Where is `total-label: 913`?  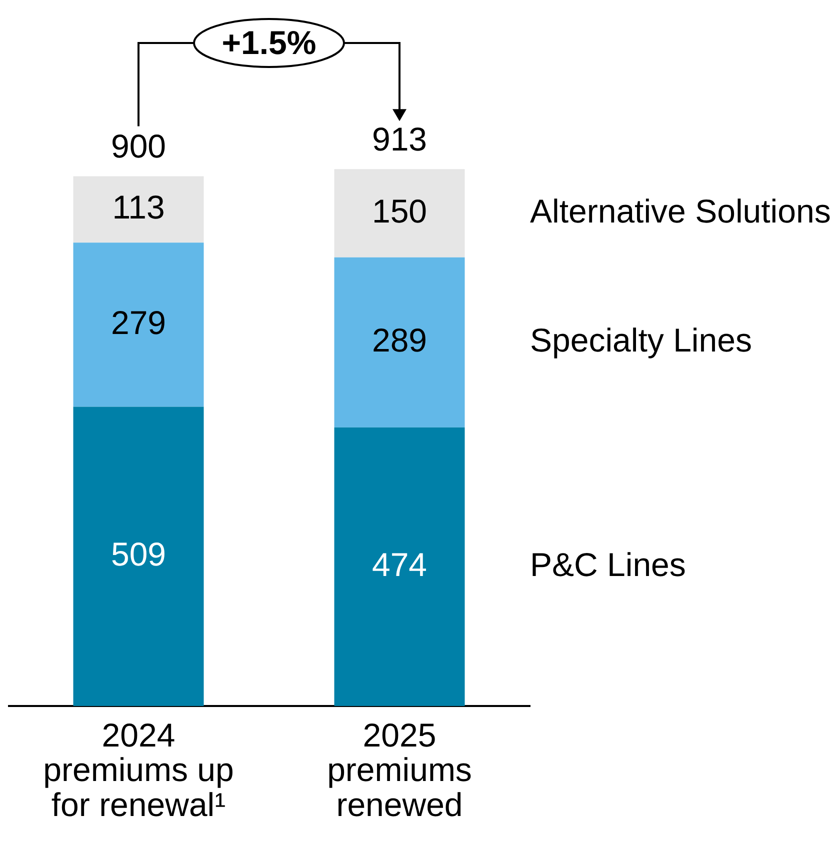
total-label: 913 is located at coordinates (400, 139).